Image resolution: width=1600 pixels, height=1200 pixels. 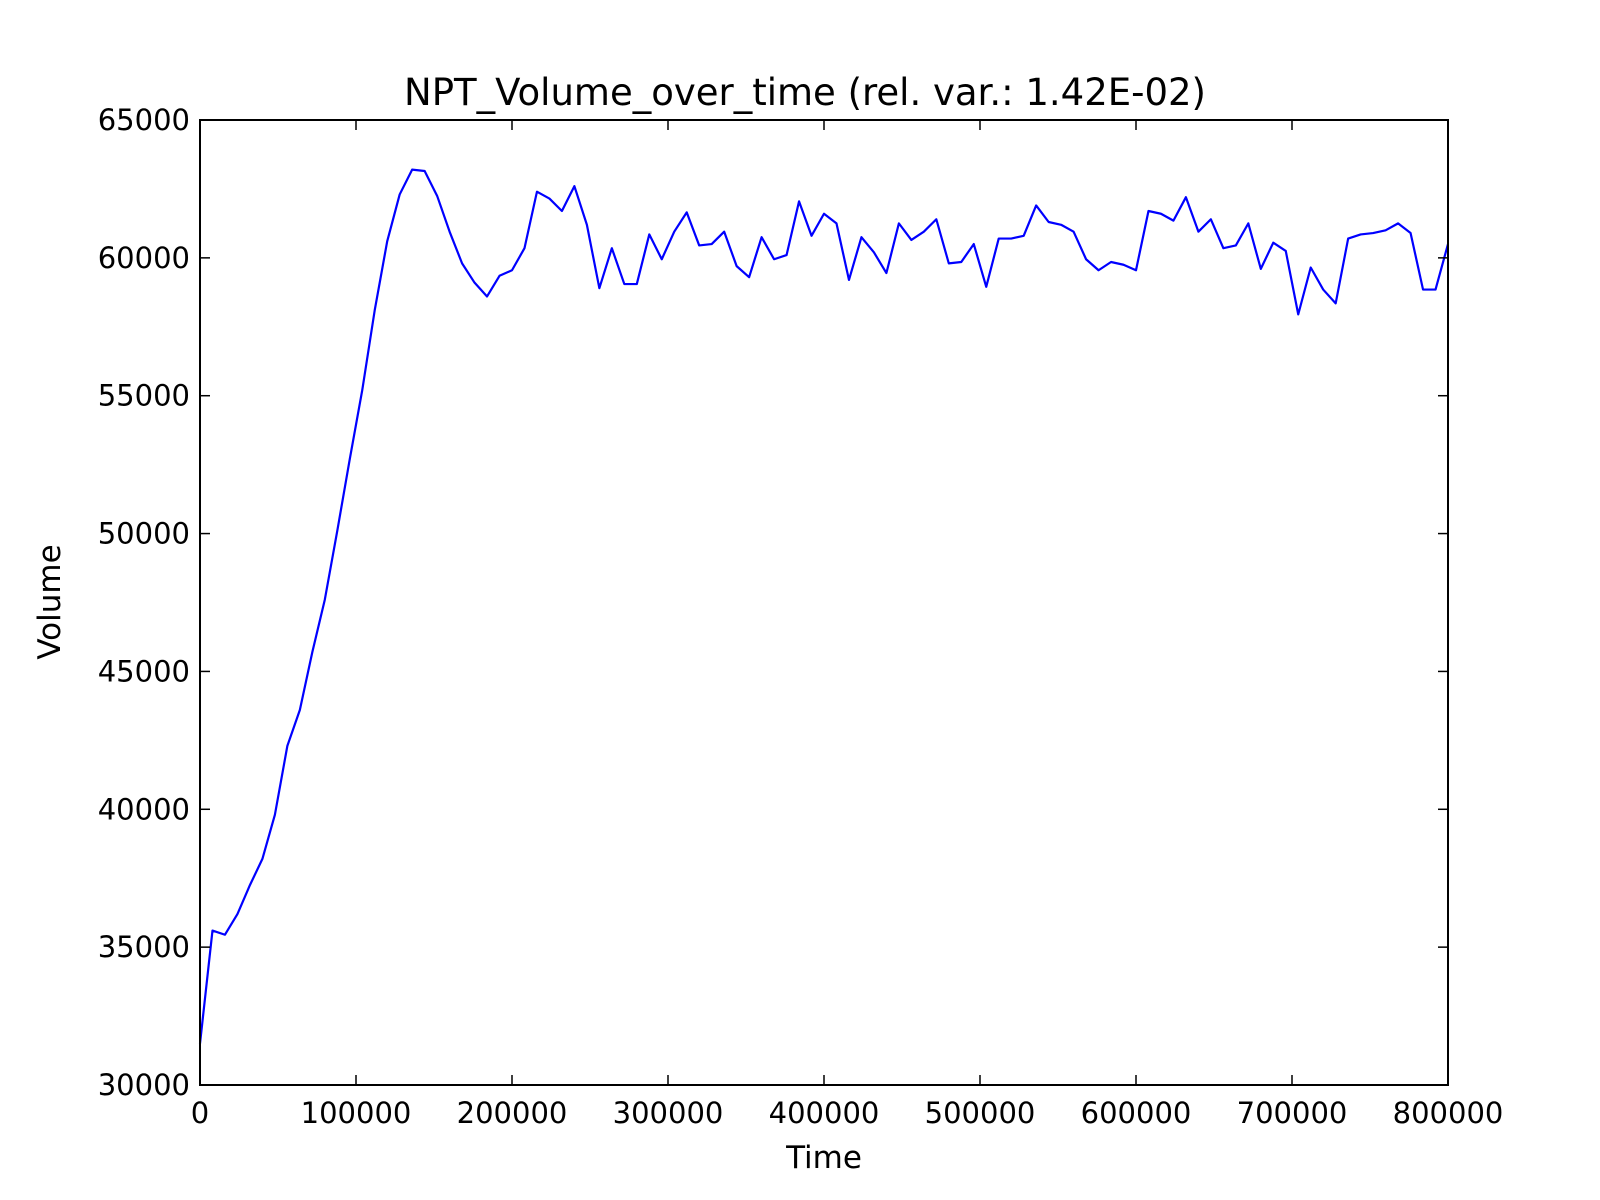 What do you see at coordinates (1292, 1113) in the screenshot?
I see `x-tick-label: 700000` at bounding box center [1292, 1113].